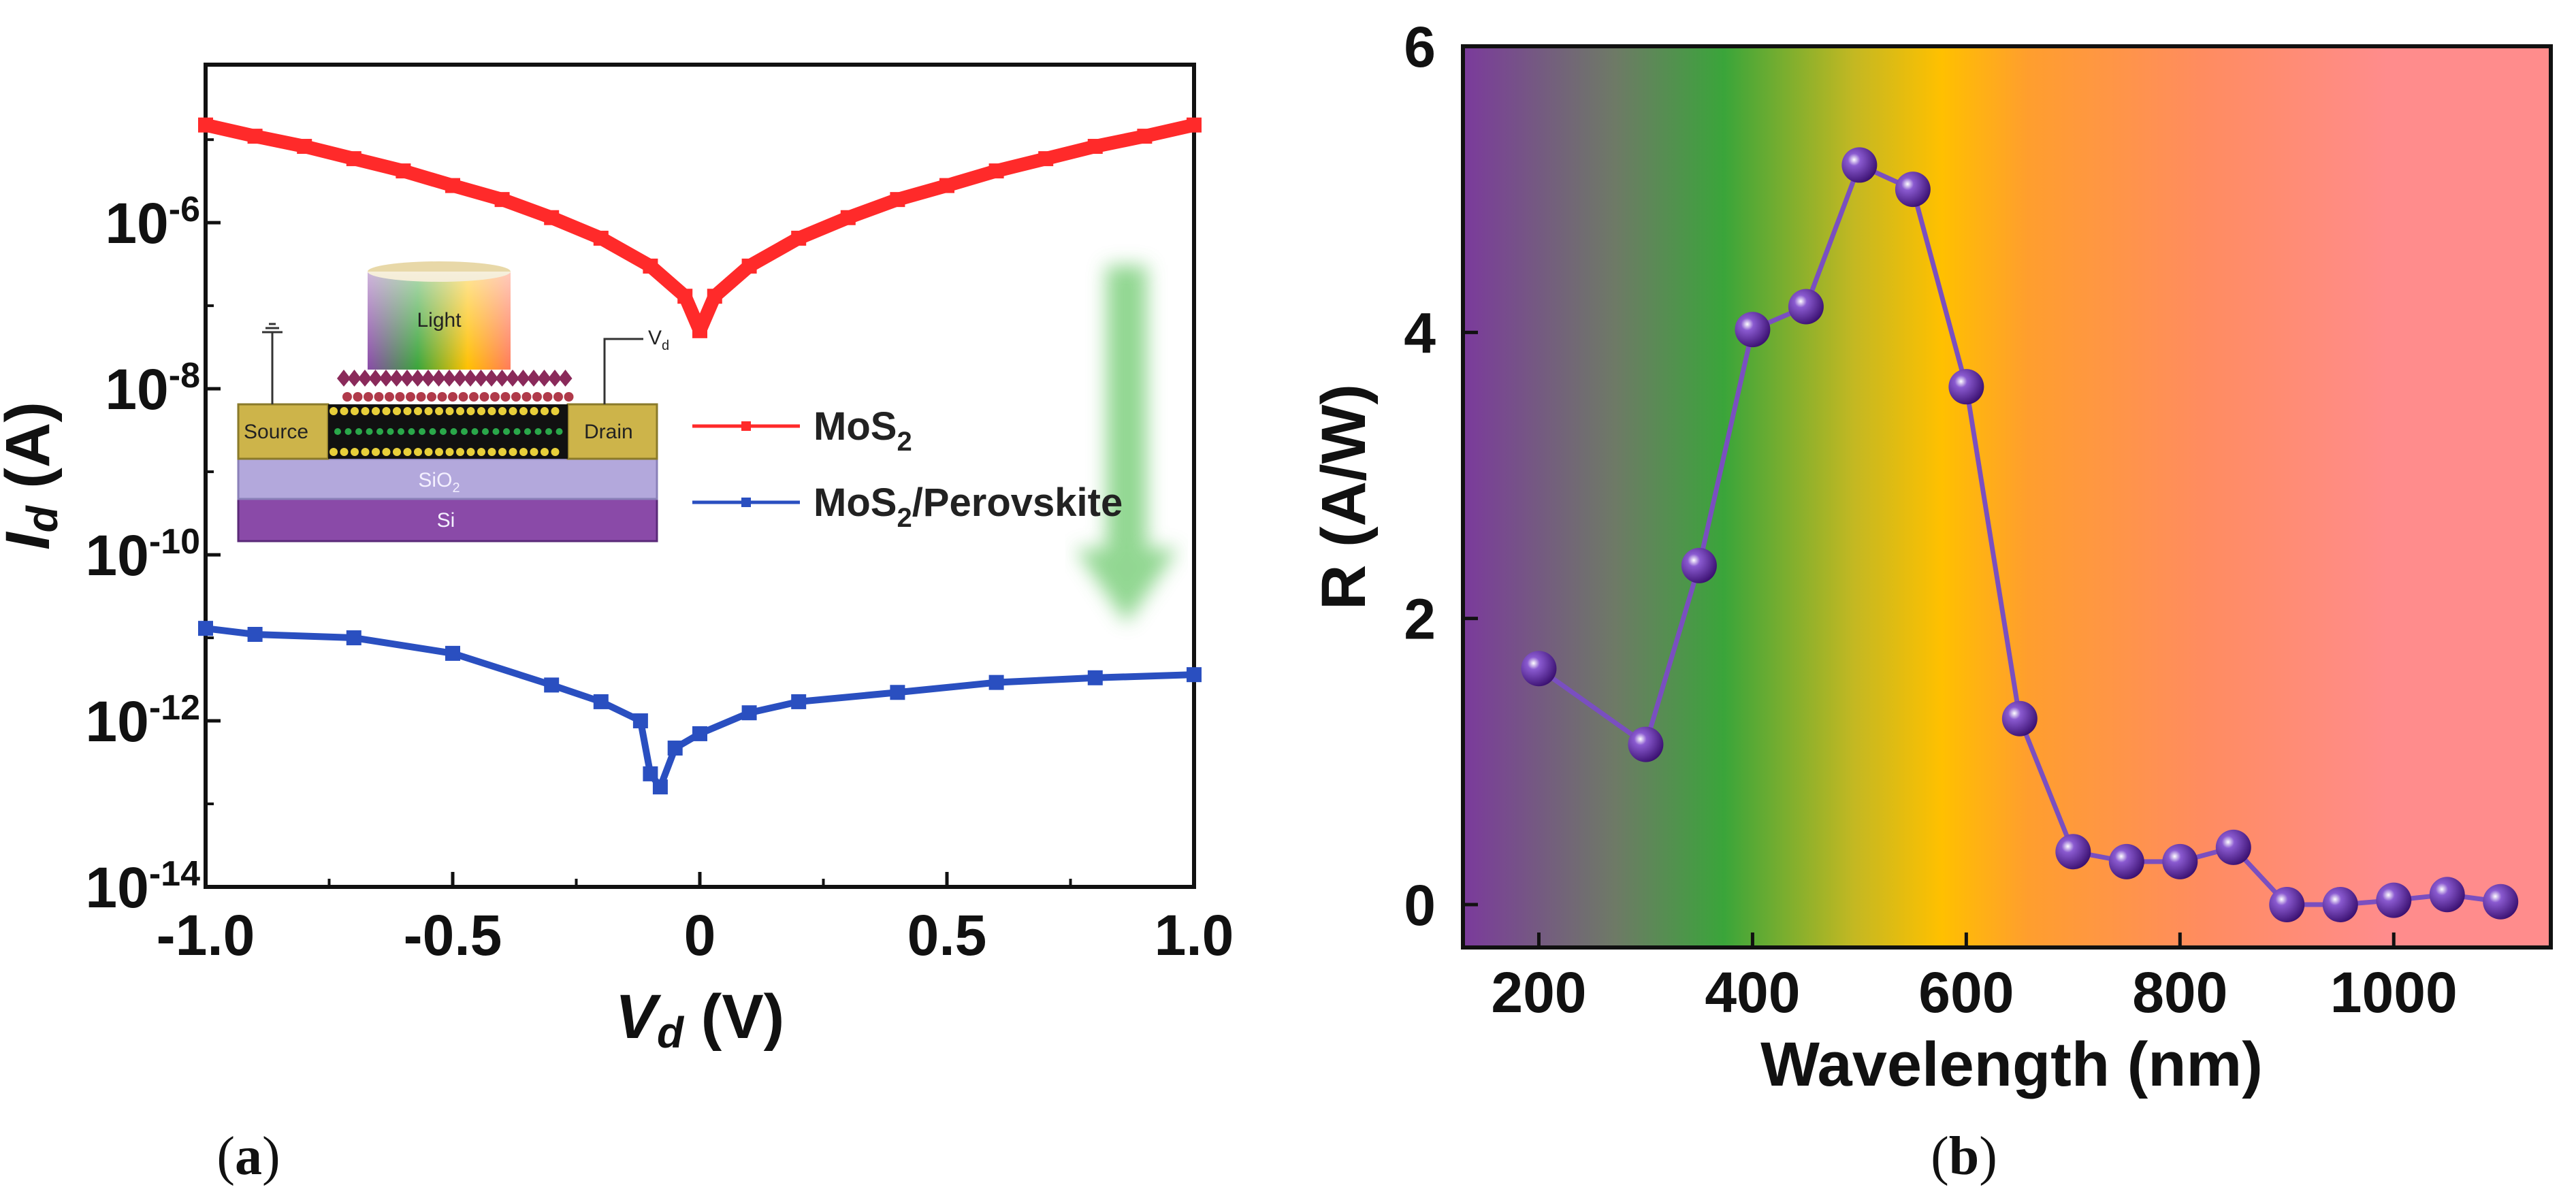 This screenshot has width=2576, height=1200. I want to click on si-layer, so click(448, 520).